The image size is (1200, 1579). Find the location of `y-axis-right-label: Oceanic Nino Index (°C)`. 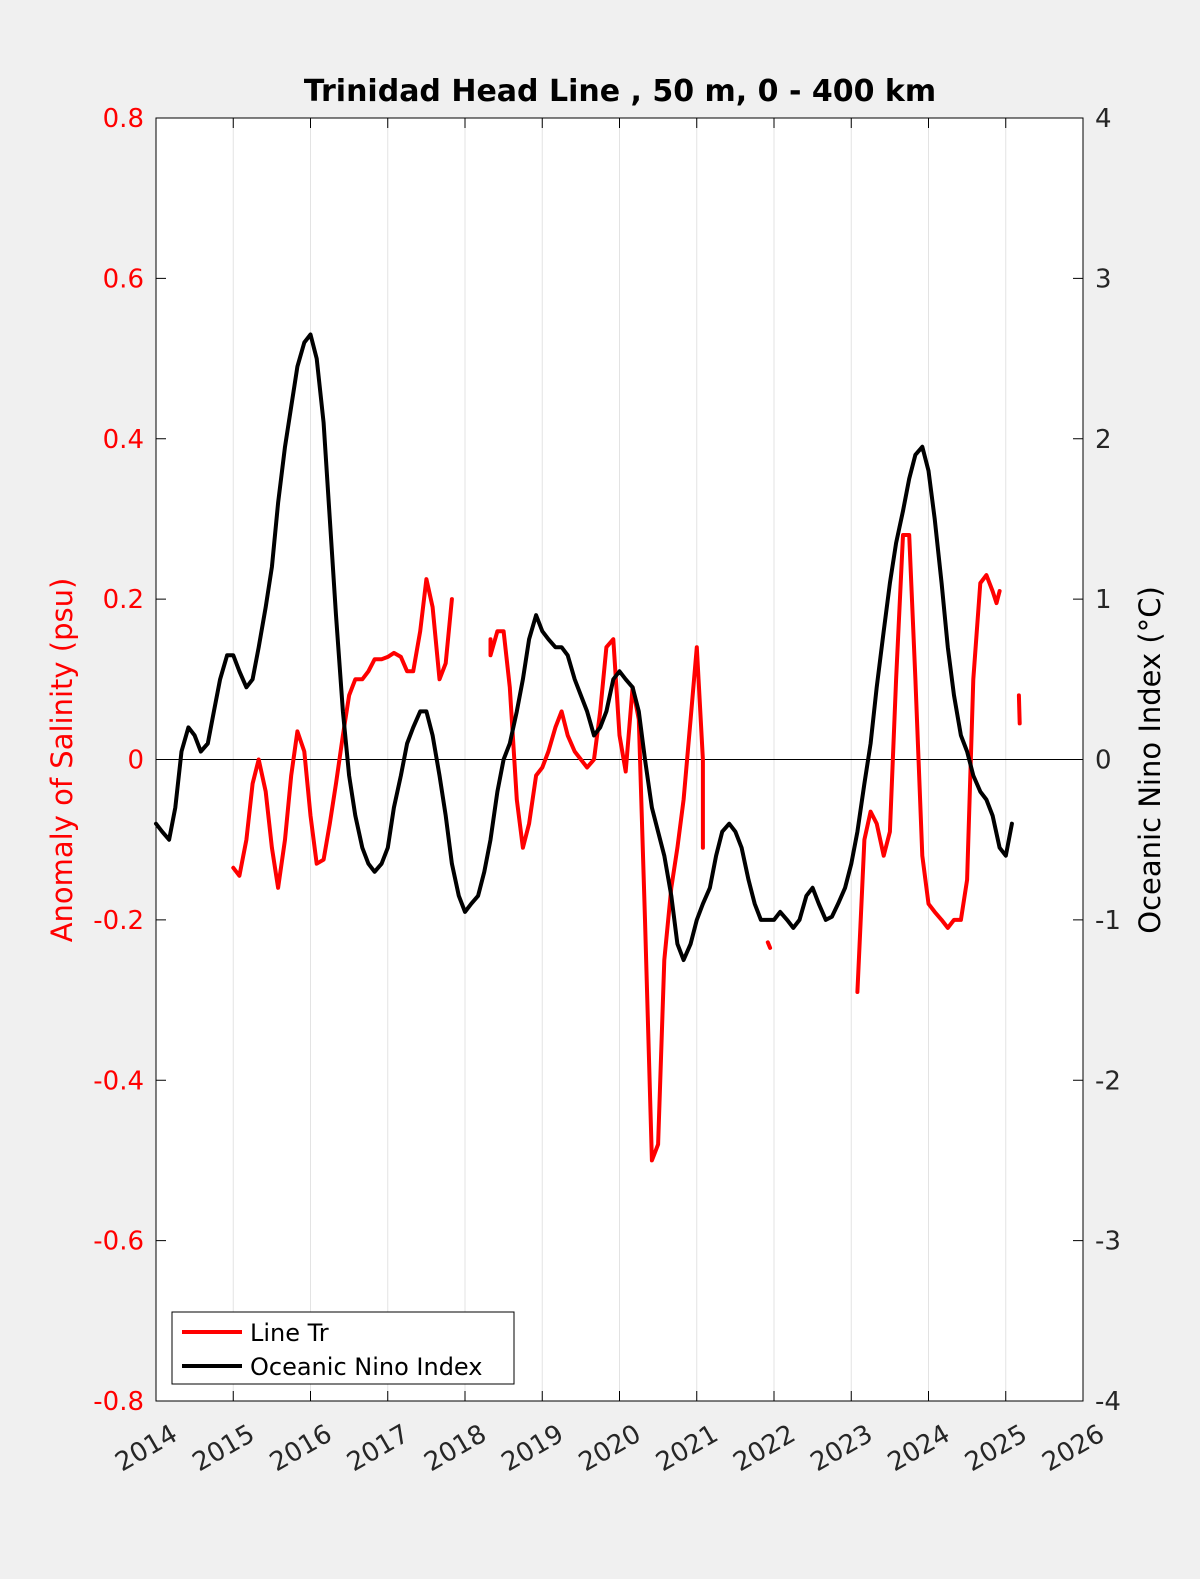

y-axis-right-label: Oceanic Nino Index (°C) is located at coordinates (1150, 760).